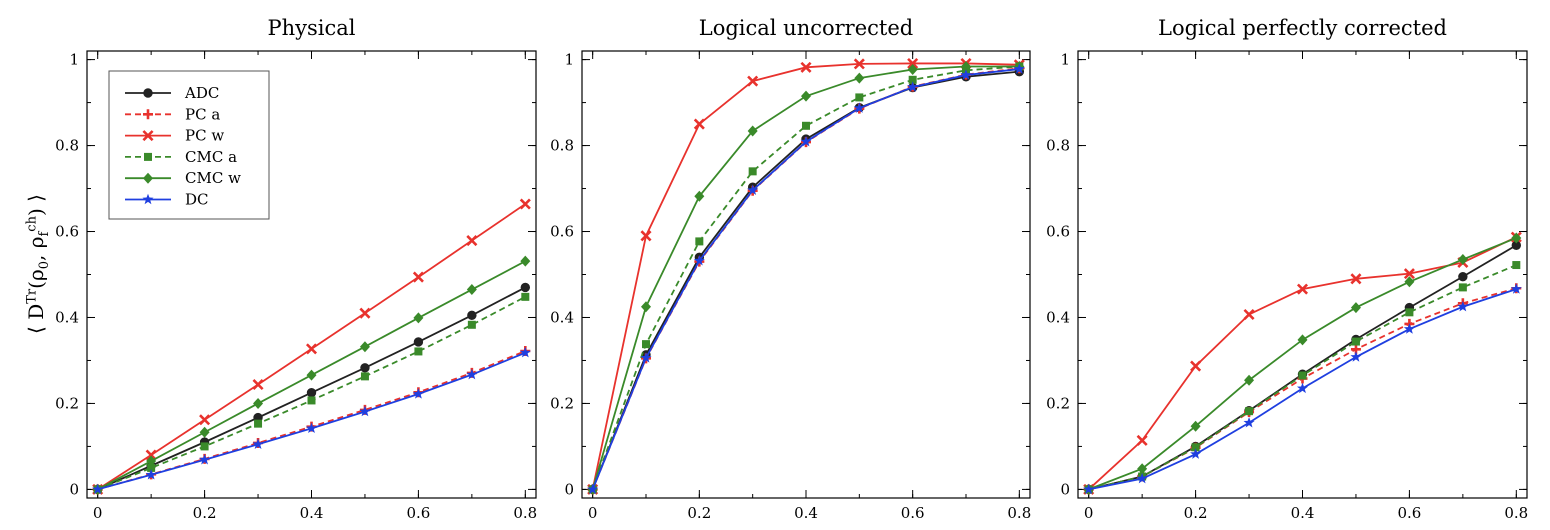  I want to click on legend-label: PC a, so click(202, 114).